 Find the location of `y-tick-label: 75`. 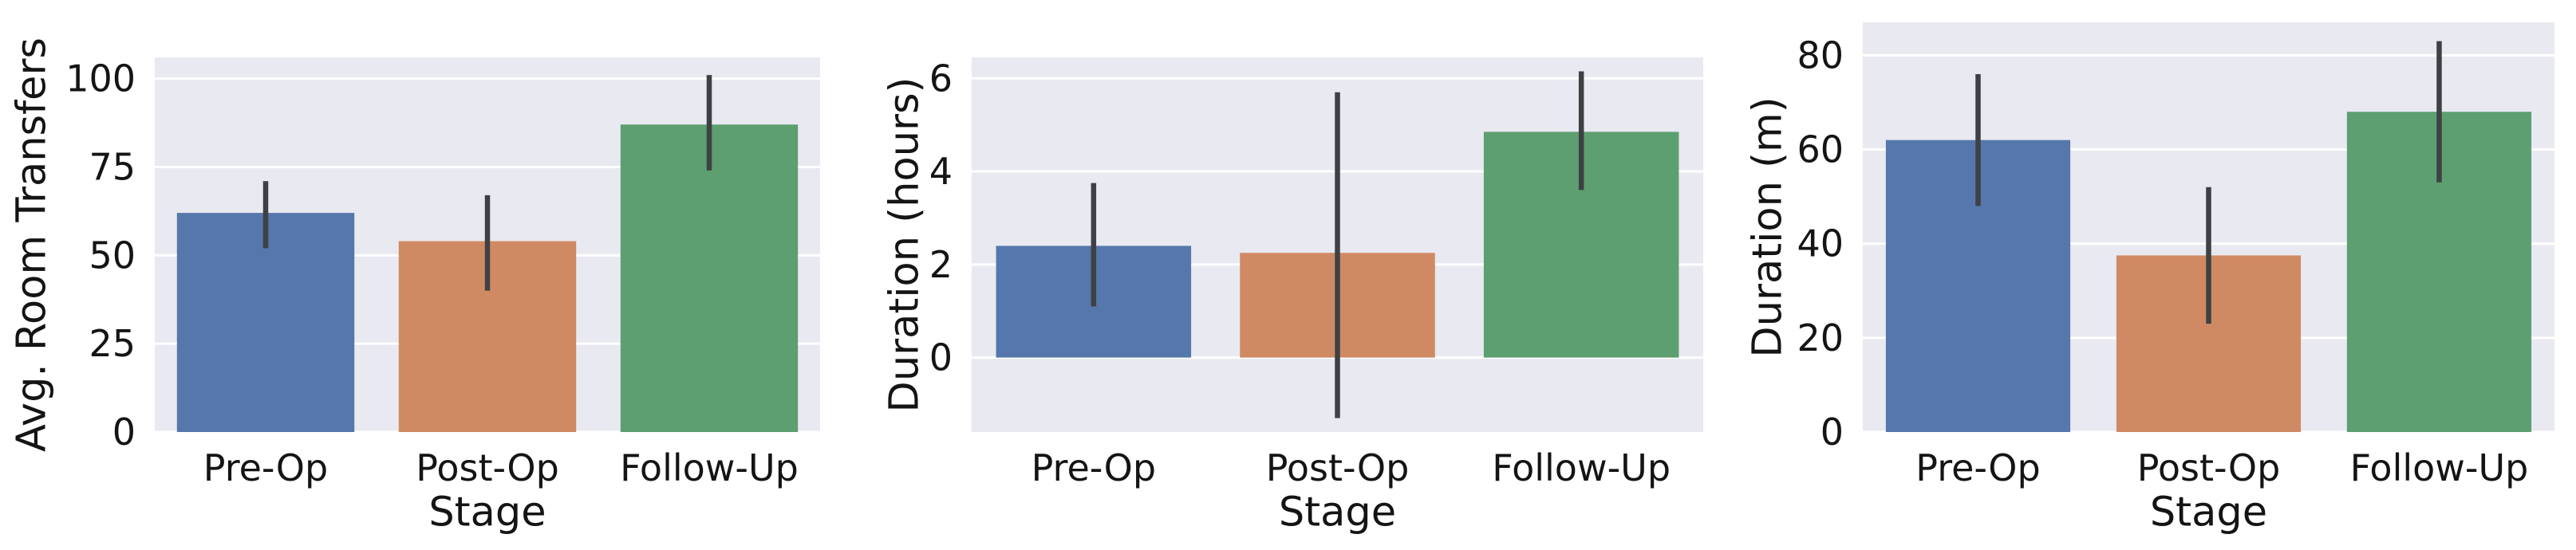

y-tick-label: 75 is located at coordinates (112, 167).